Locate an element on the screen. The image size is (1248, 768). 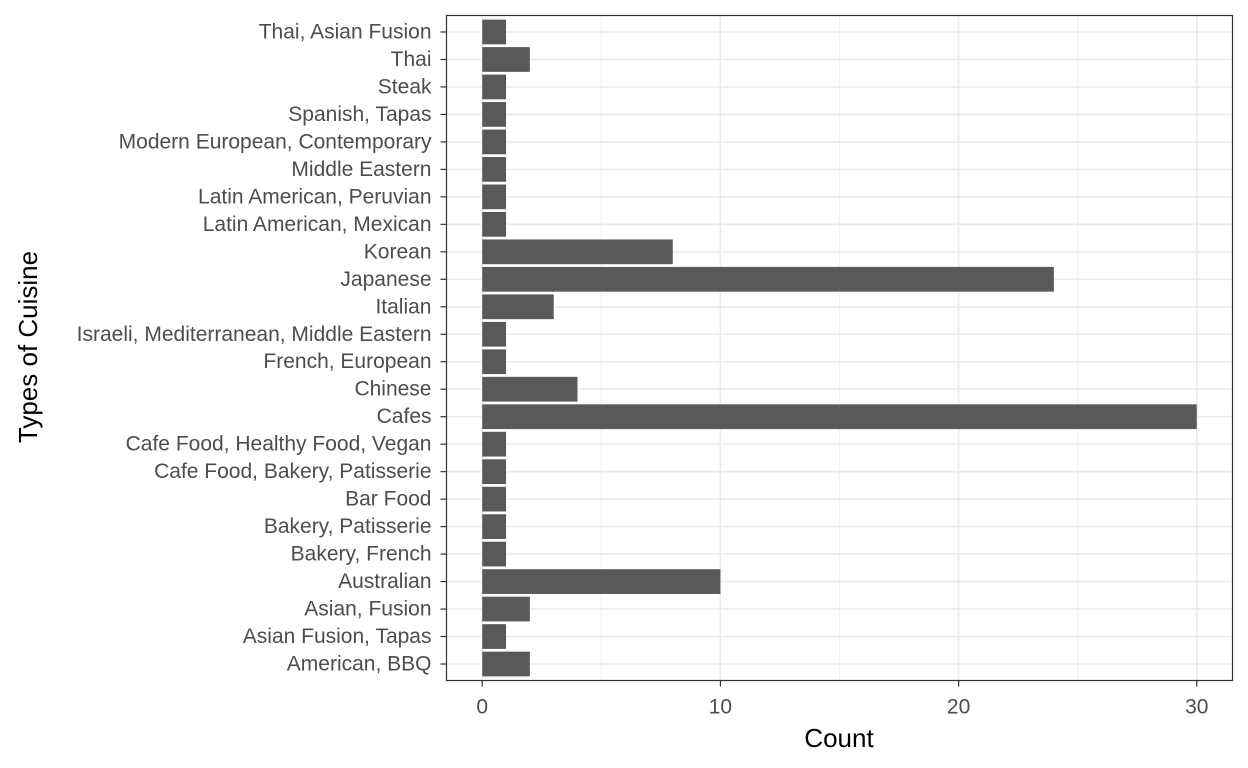
y-tick-label: Thai, Asian Fusion is located at coordinates (345, 31).